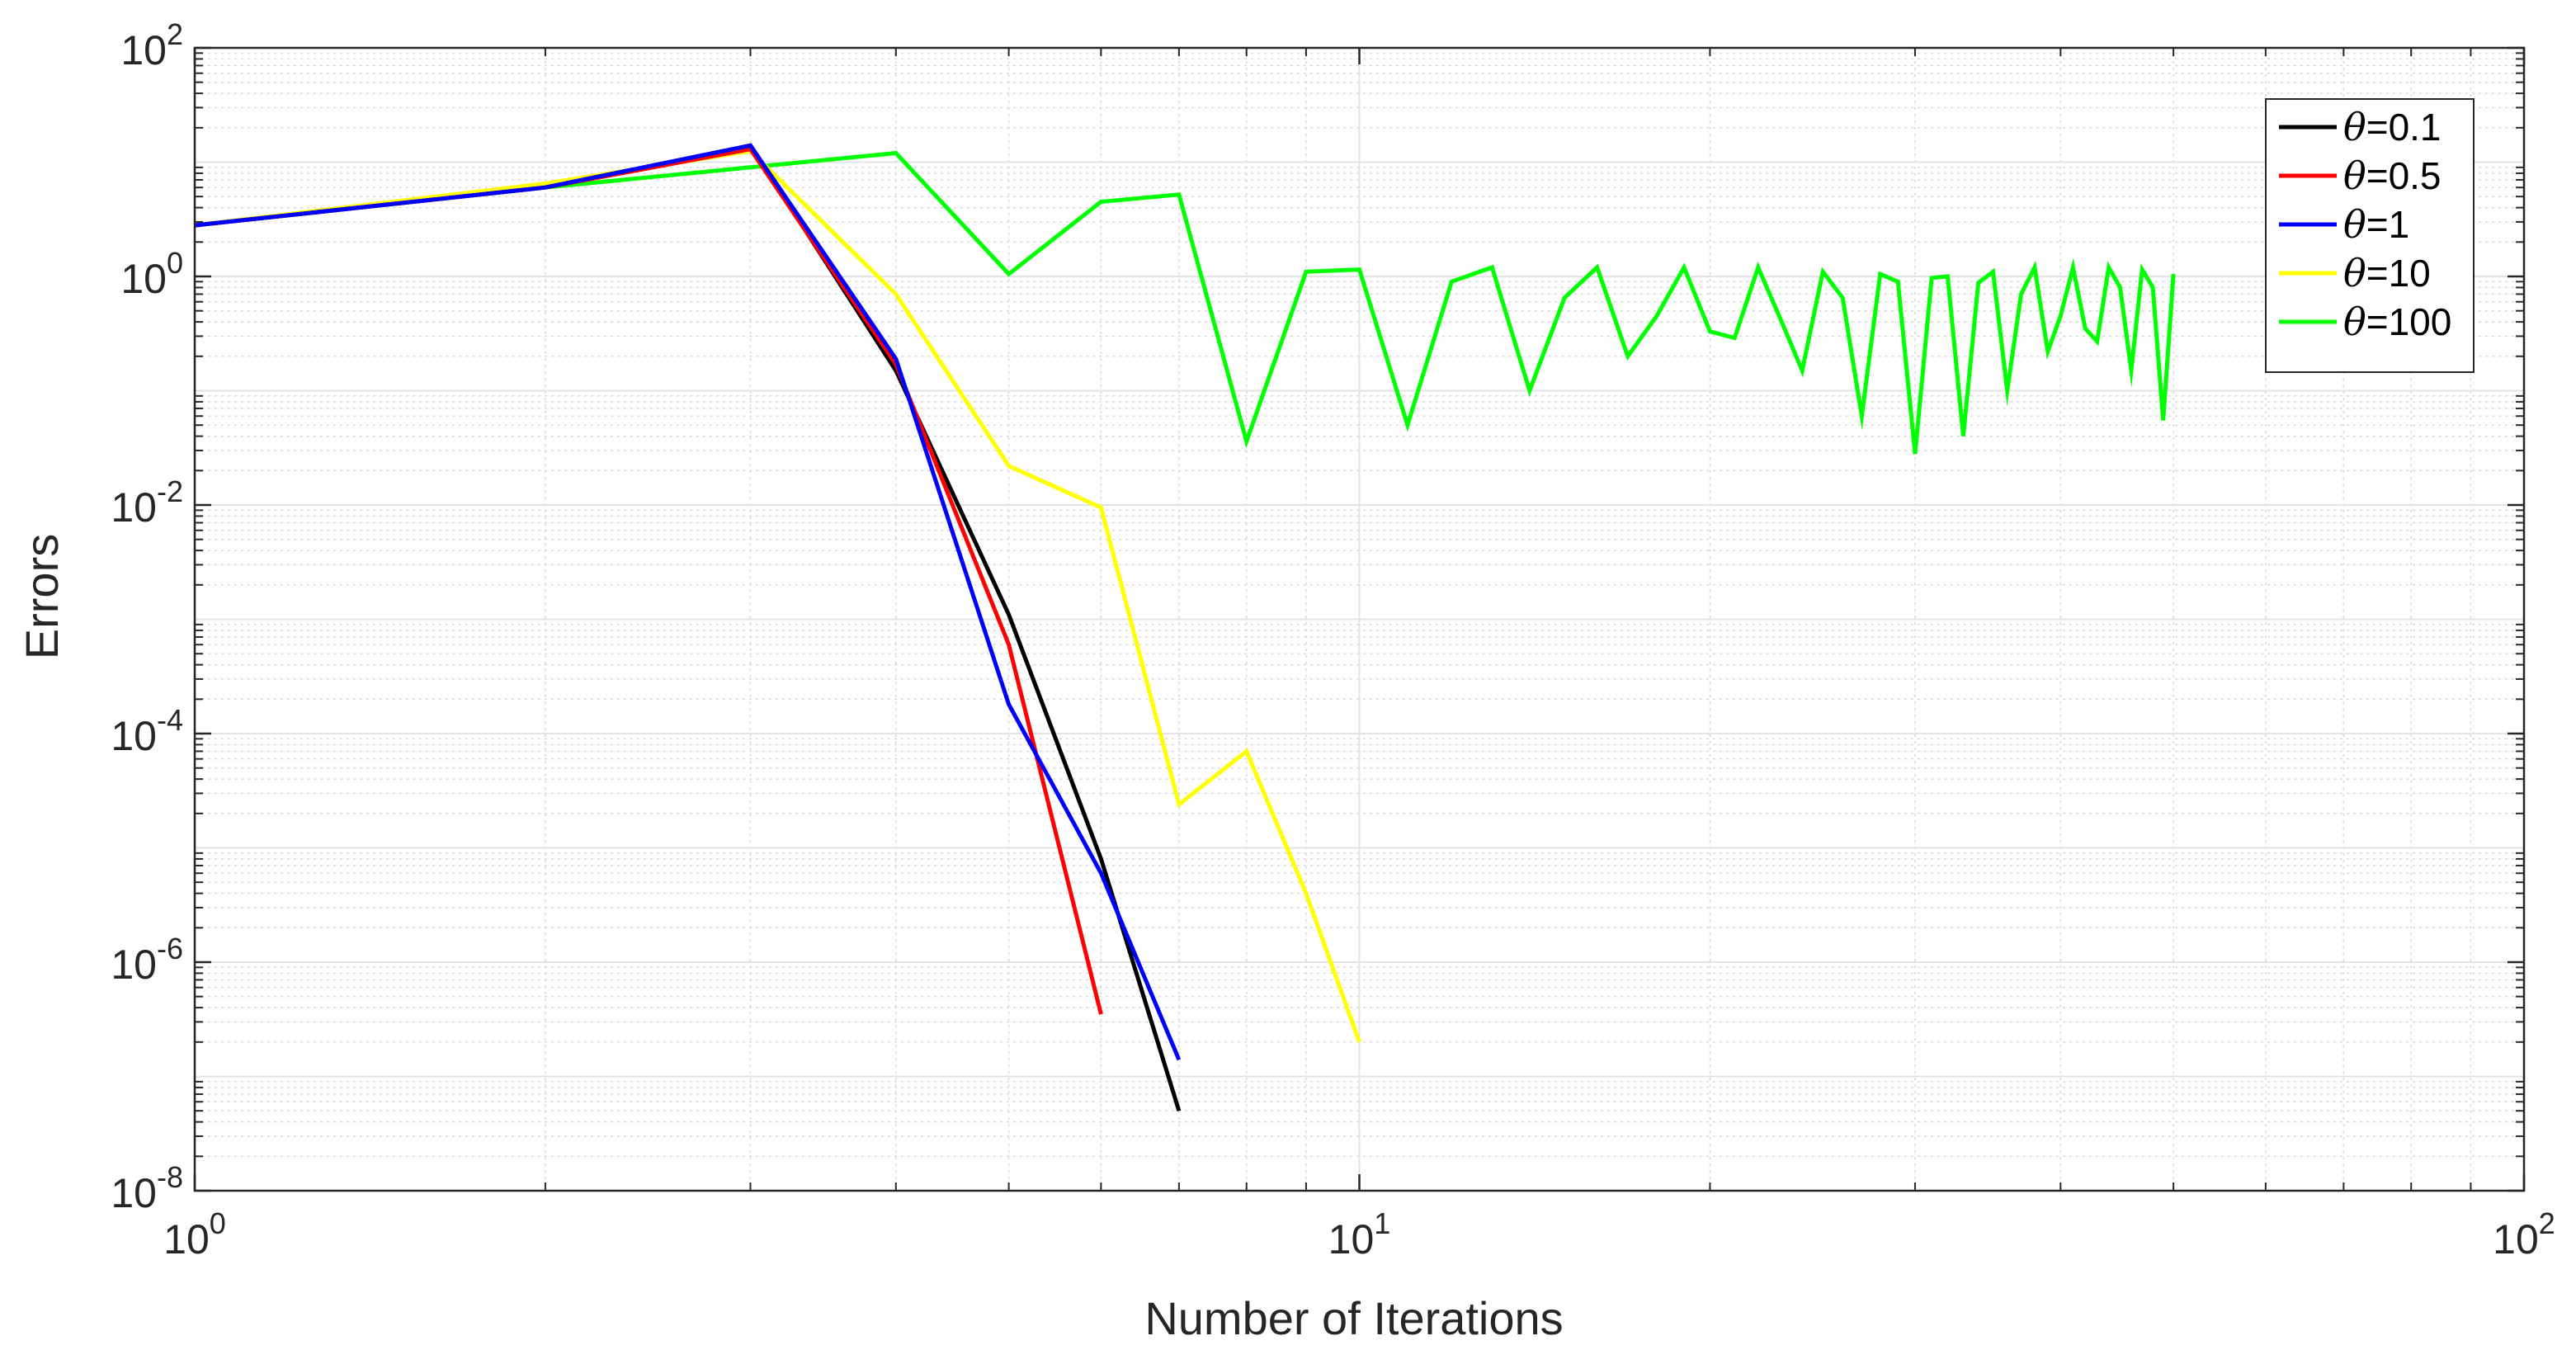  I want to click on legend-label: θ=0.1, so click(2392, 127).